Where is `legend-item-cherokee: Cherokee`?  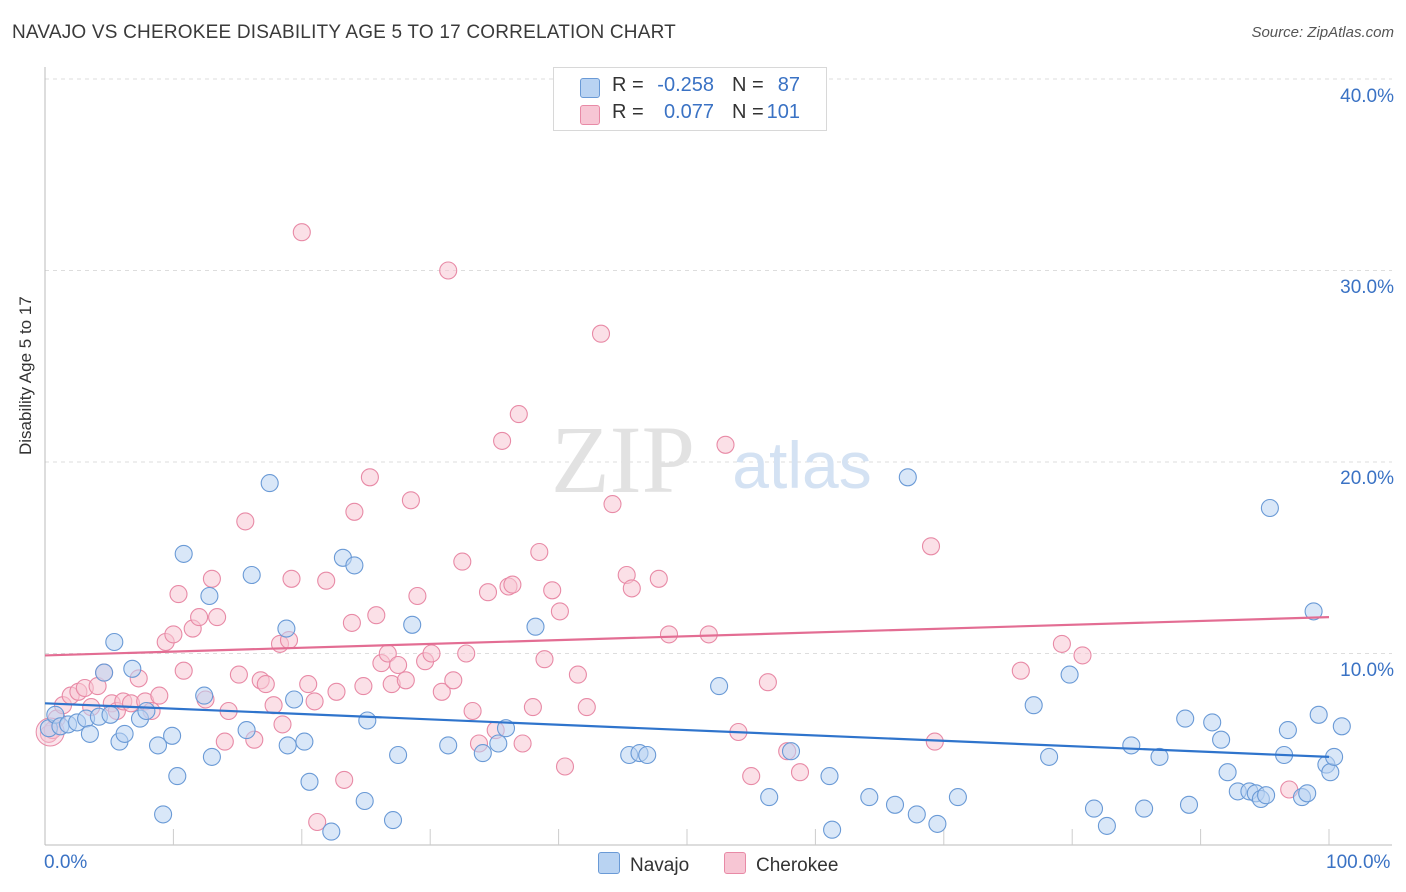 legend-item-cherokee: Cherokee is located at coordinates (781, 864).